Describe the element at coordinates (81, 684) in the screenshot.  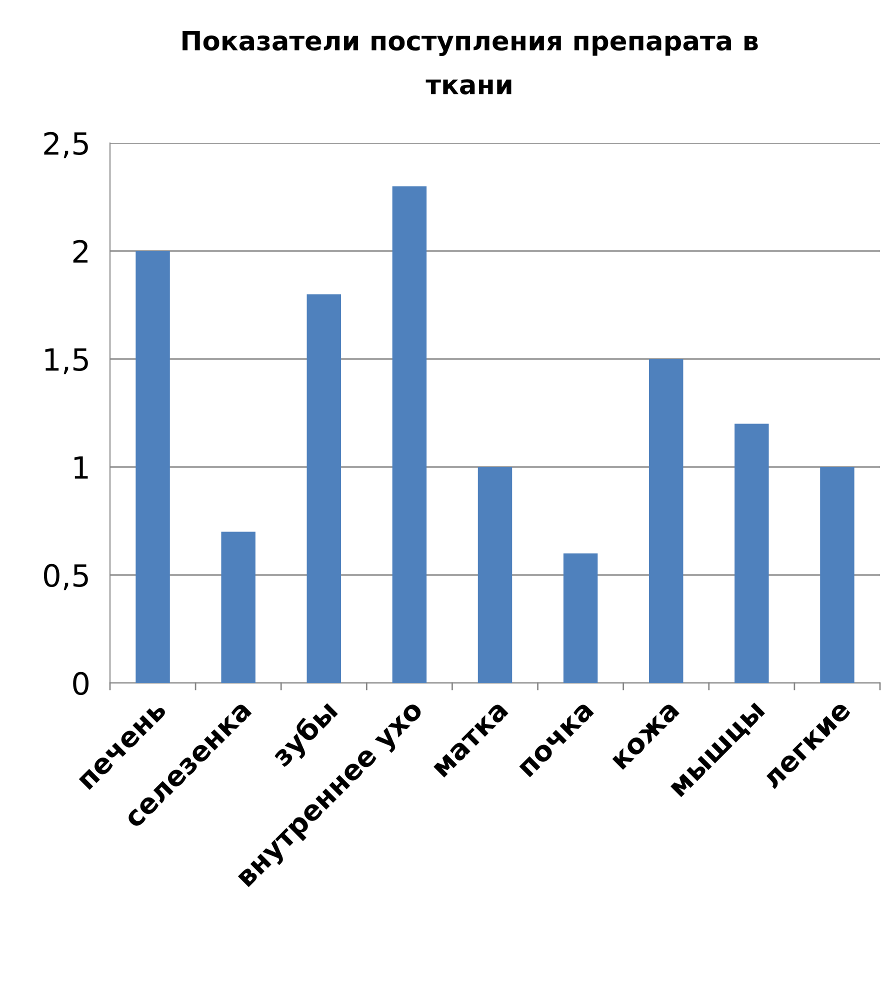
I see `y-tick-label: 0` at that location.